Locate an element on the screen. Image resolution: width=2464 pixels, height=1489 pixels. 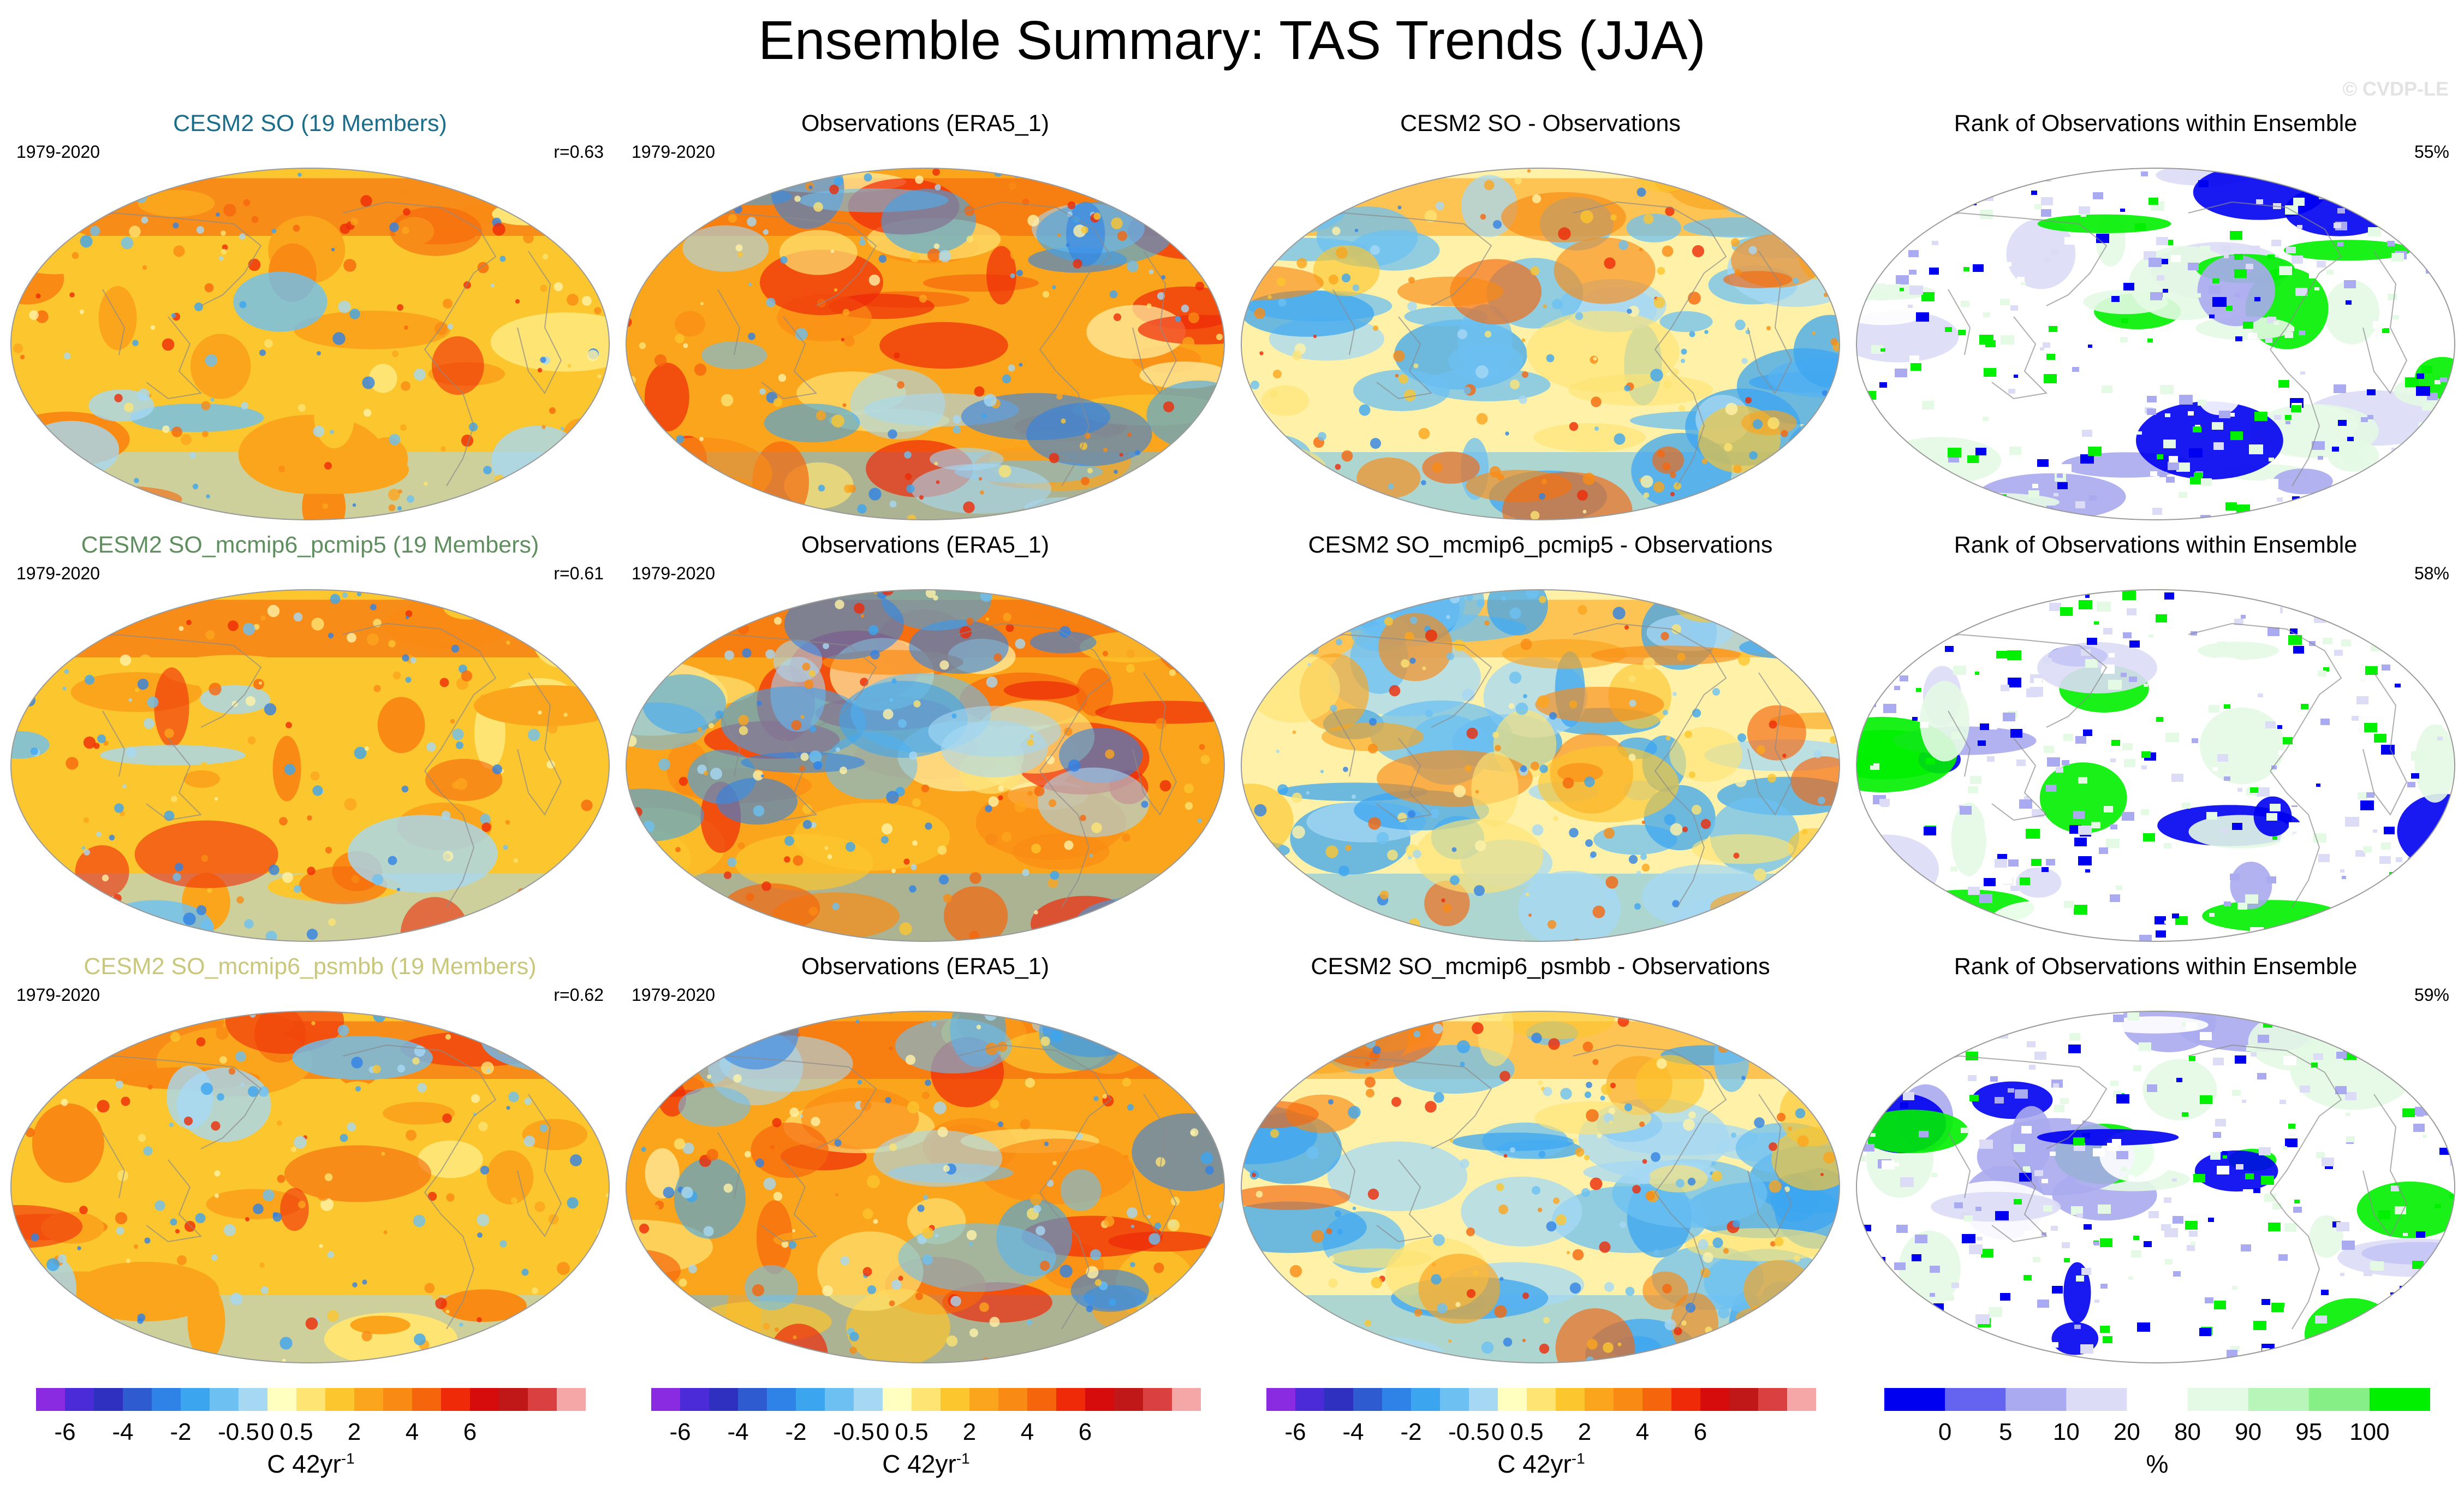
colorbar-tick-label: 100 is located at coordinates (2369, 1432).